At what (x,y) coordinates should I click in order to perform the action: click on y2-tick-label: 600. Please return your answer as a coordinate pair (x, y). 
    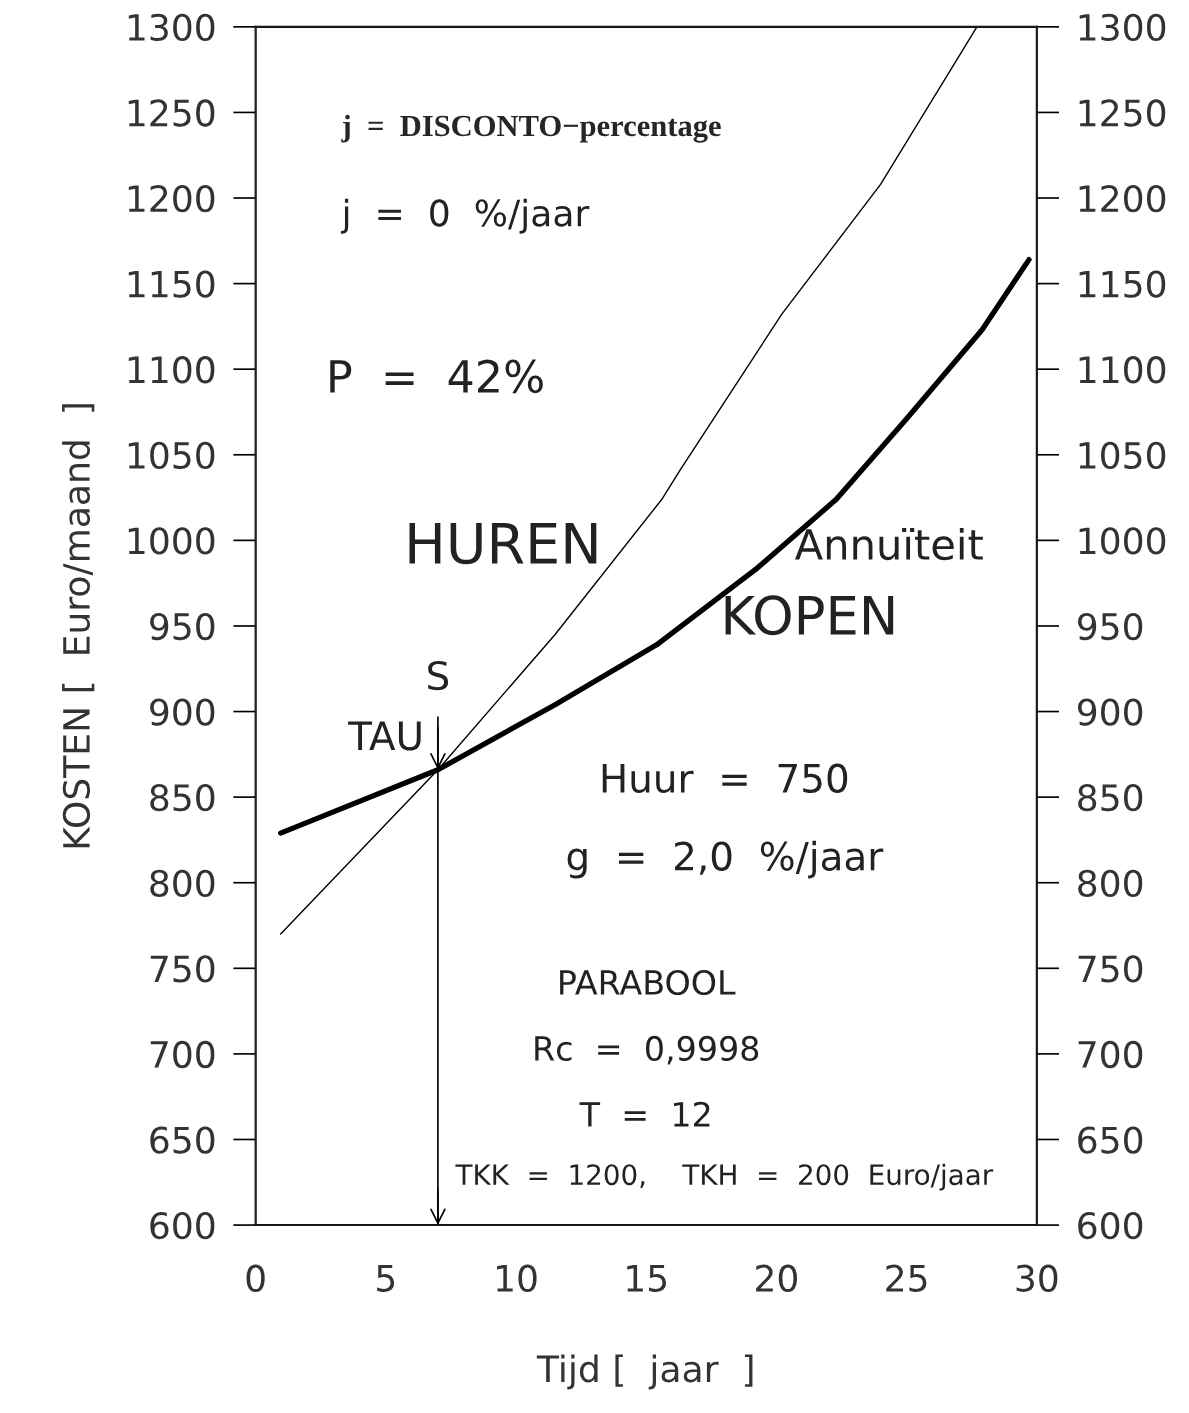
    Looking at the image, I should click on (1110, 1225).